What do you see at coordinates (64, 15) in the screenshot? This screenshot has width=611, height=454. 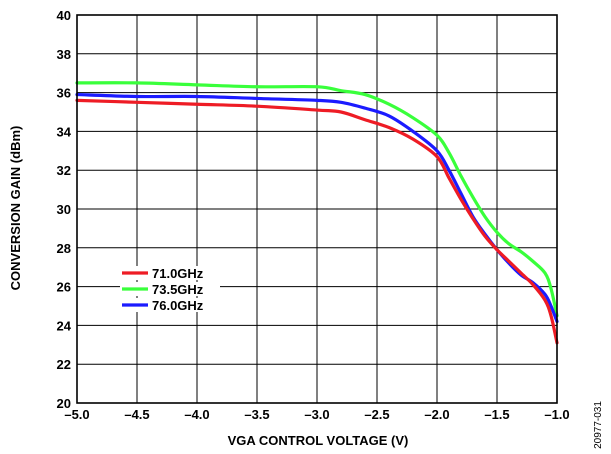 I see `y-tick-label: 40` at bounding box center [64, 15].